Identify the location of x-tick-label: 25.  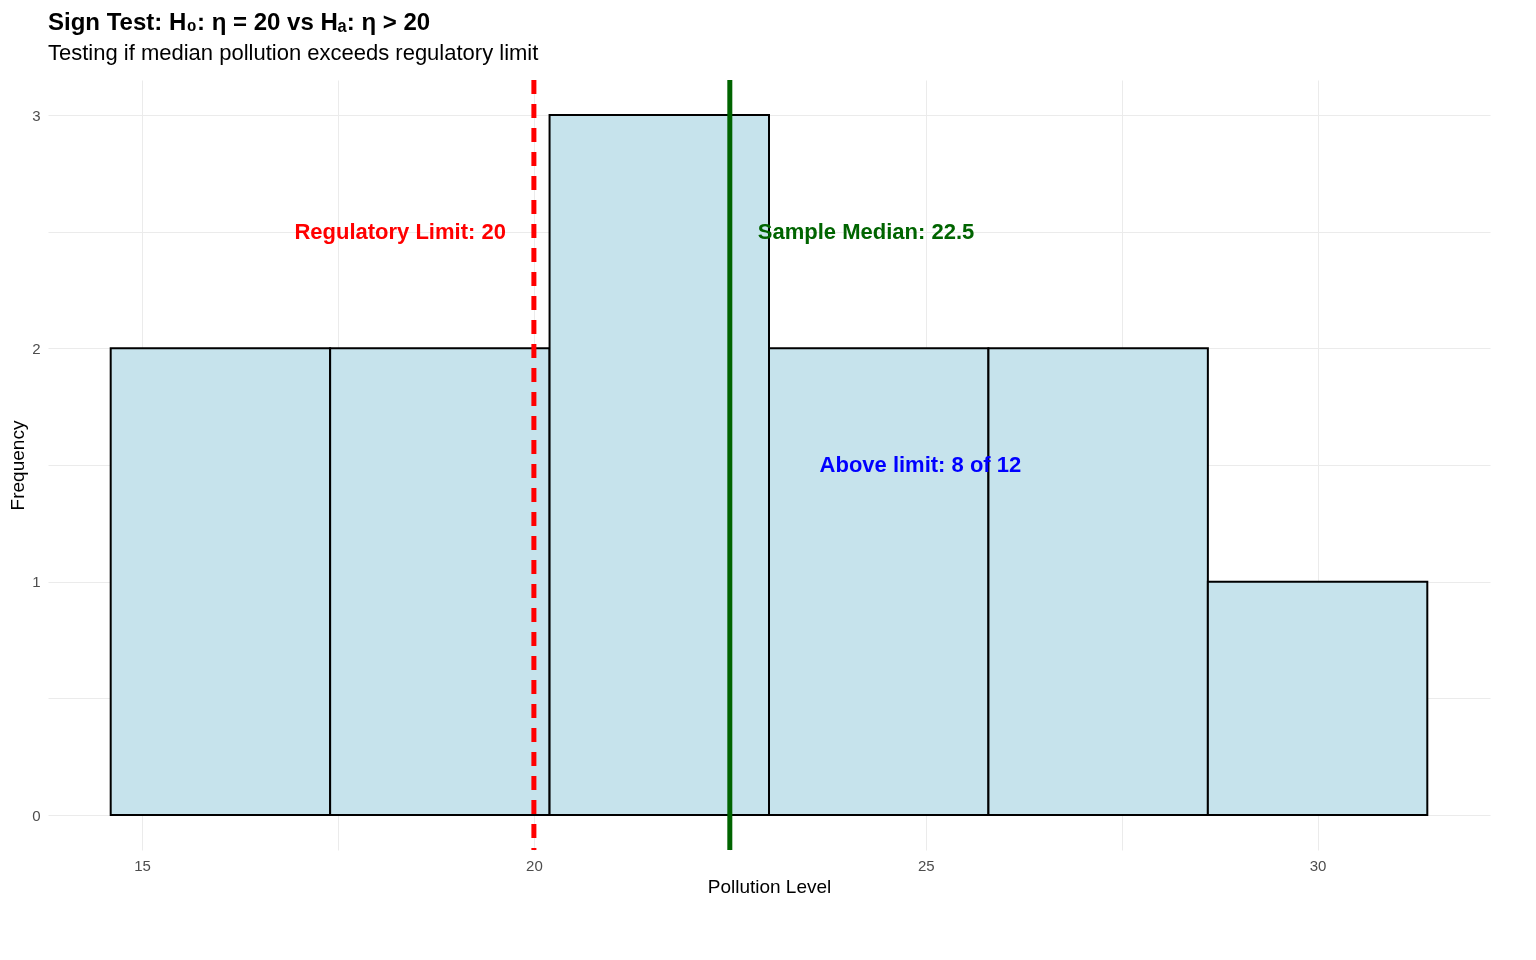
(926, 865).